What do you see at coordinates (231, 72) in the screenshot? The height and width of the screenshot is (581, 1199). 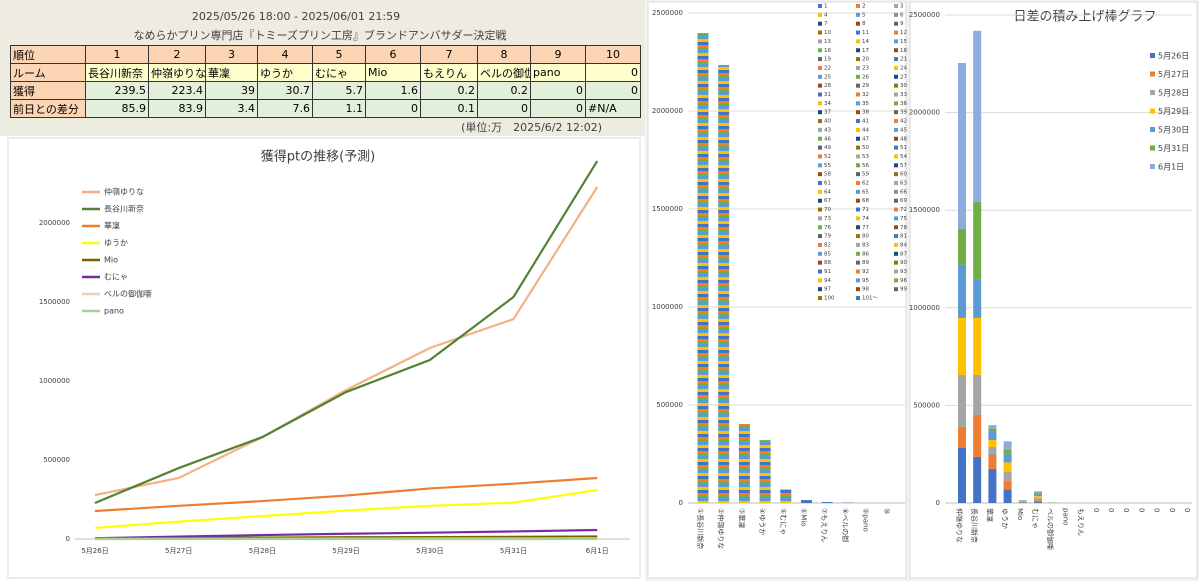 I see `table-cell: 華凜` at bounding box center [231, 72].